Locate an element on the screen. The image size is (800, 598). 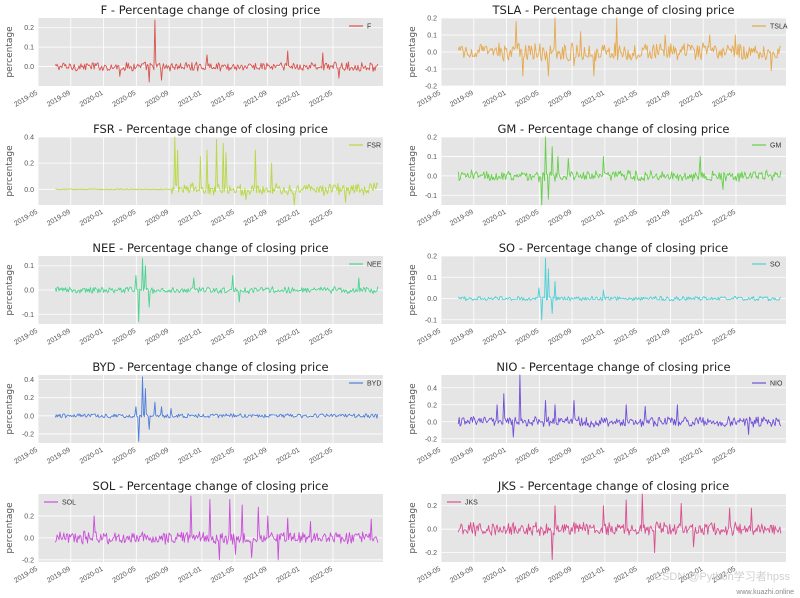
x-tick-label: 2020-01 is located at coordinates (92, 575).